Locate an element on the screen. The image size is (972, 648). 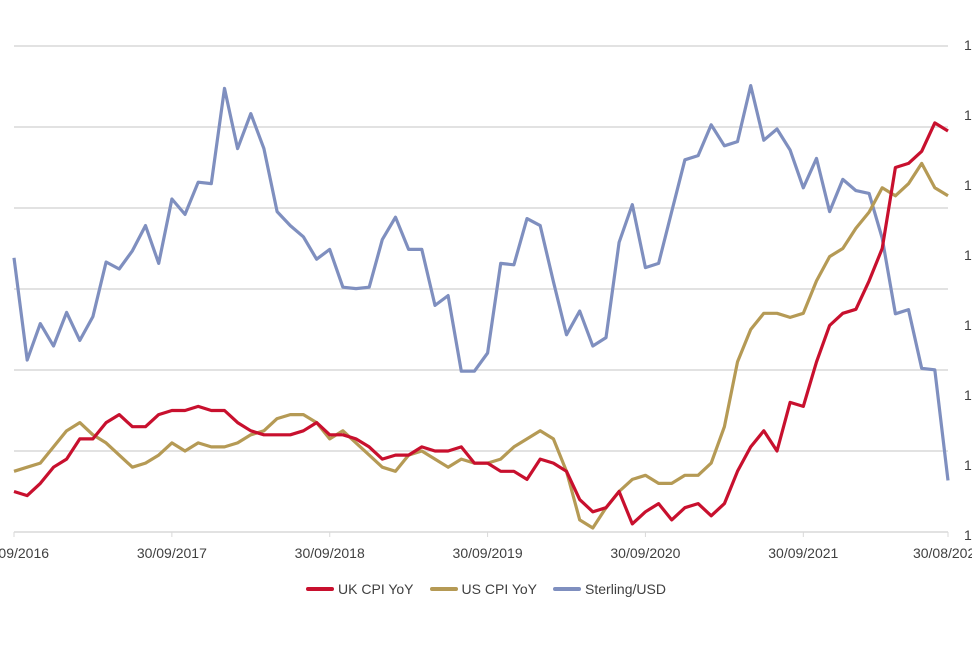
right-axis-tick-label: 1.30 is located at coordinates (968, 255).